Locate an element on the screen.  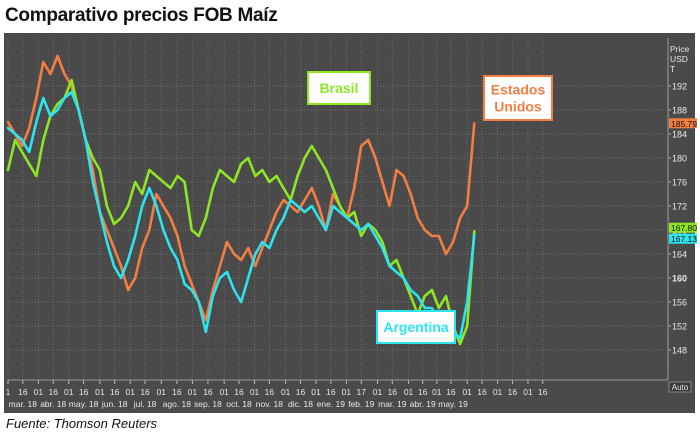
last-value-marker: 167.80 is located at coordinates (683, 227).